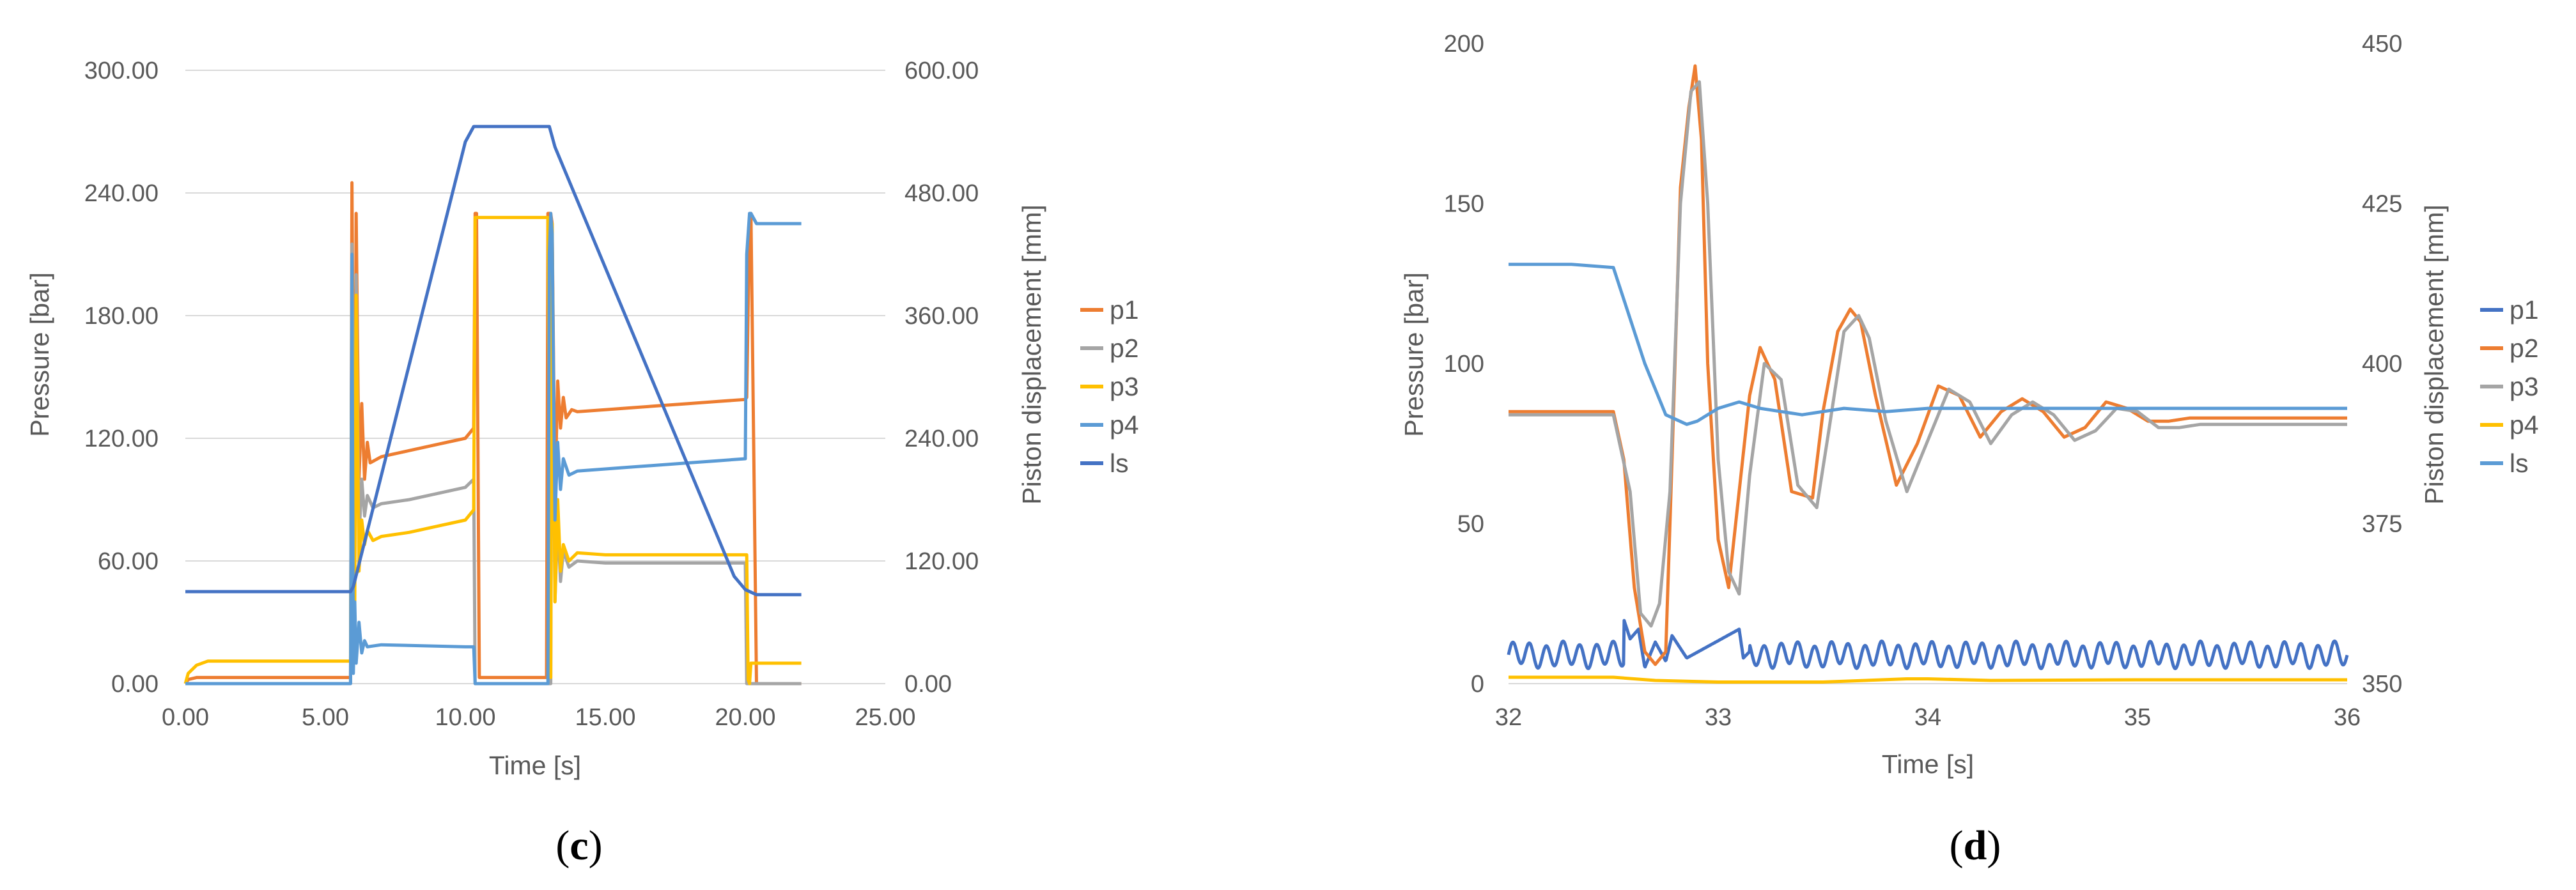  I want to click on y-left-tick-label: 200, so click(1464, 45).